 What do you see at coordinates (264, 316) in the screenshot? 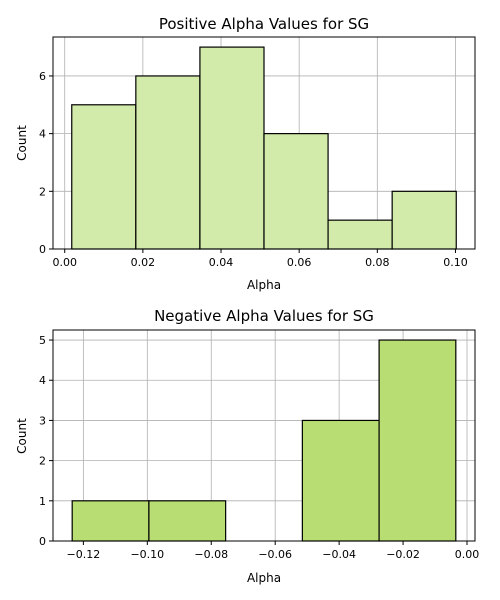
I see `chart-title: Negative Alpha Values for SG` at bounding box center [264, 316].